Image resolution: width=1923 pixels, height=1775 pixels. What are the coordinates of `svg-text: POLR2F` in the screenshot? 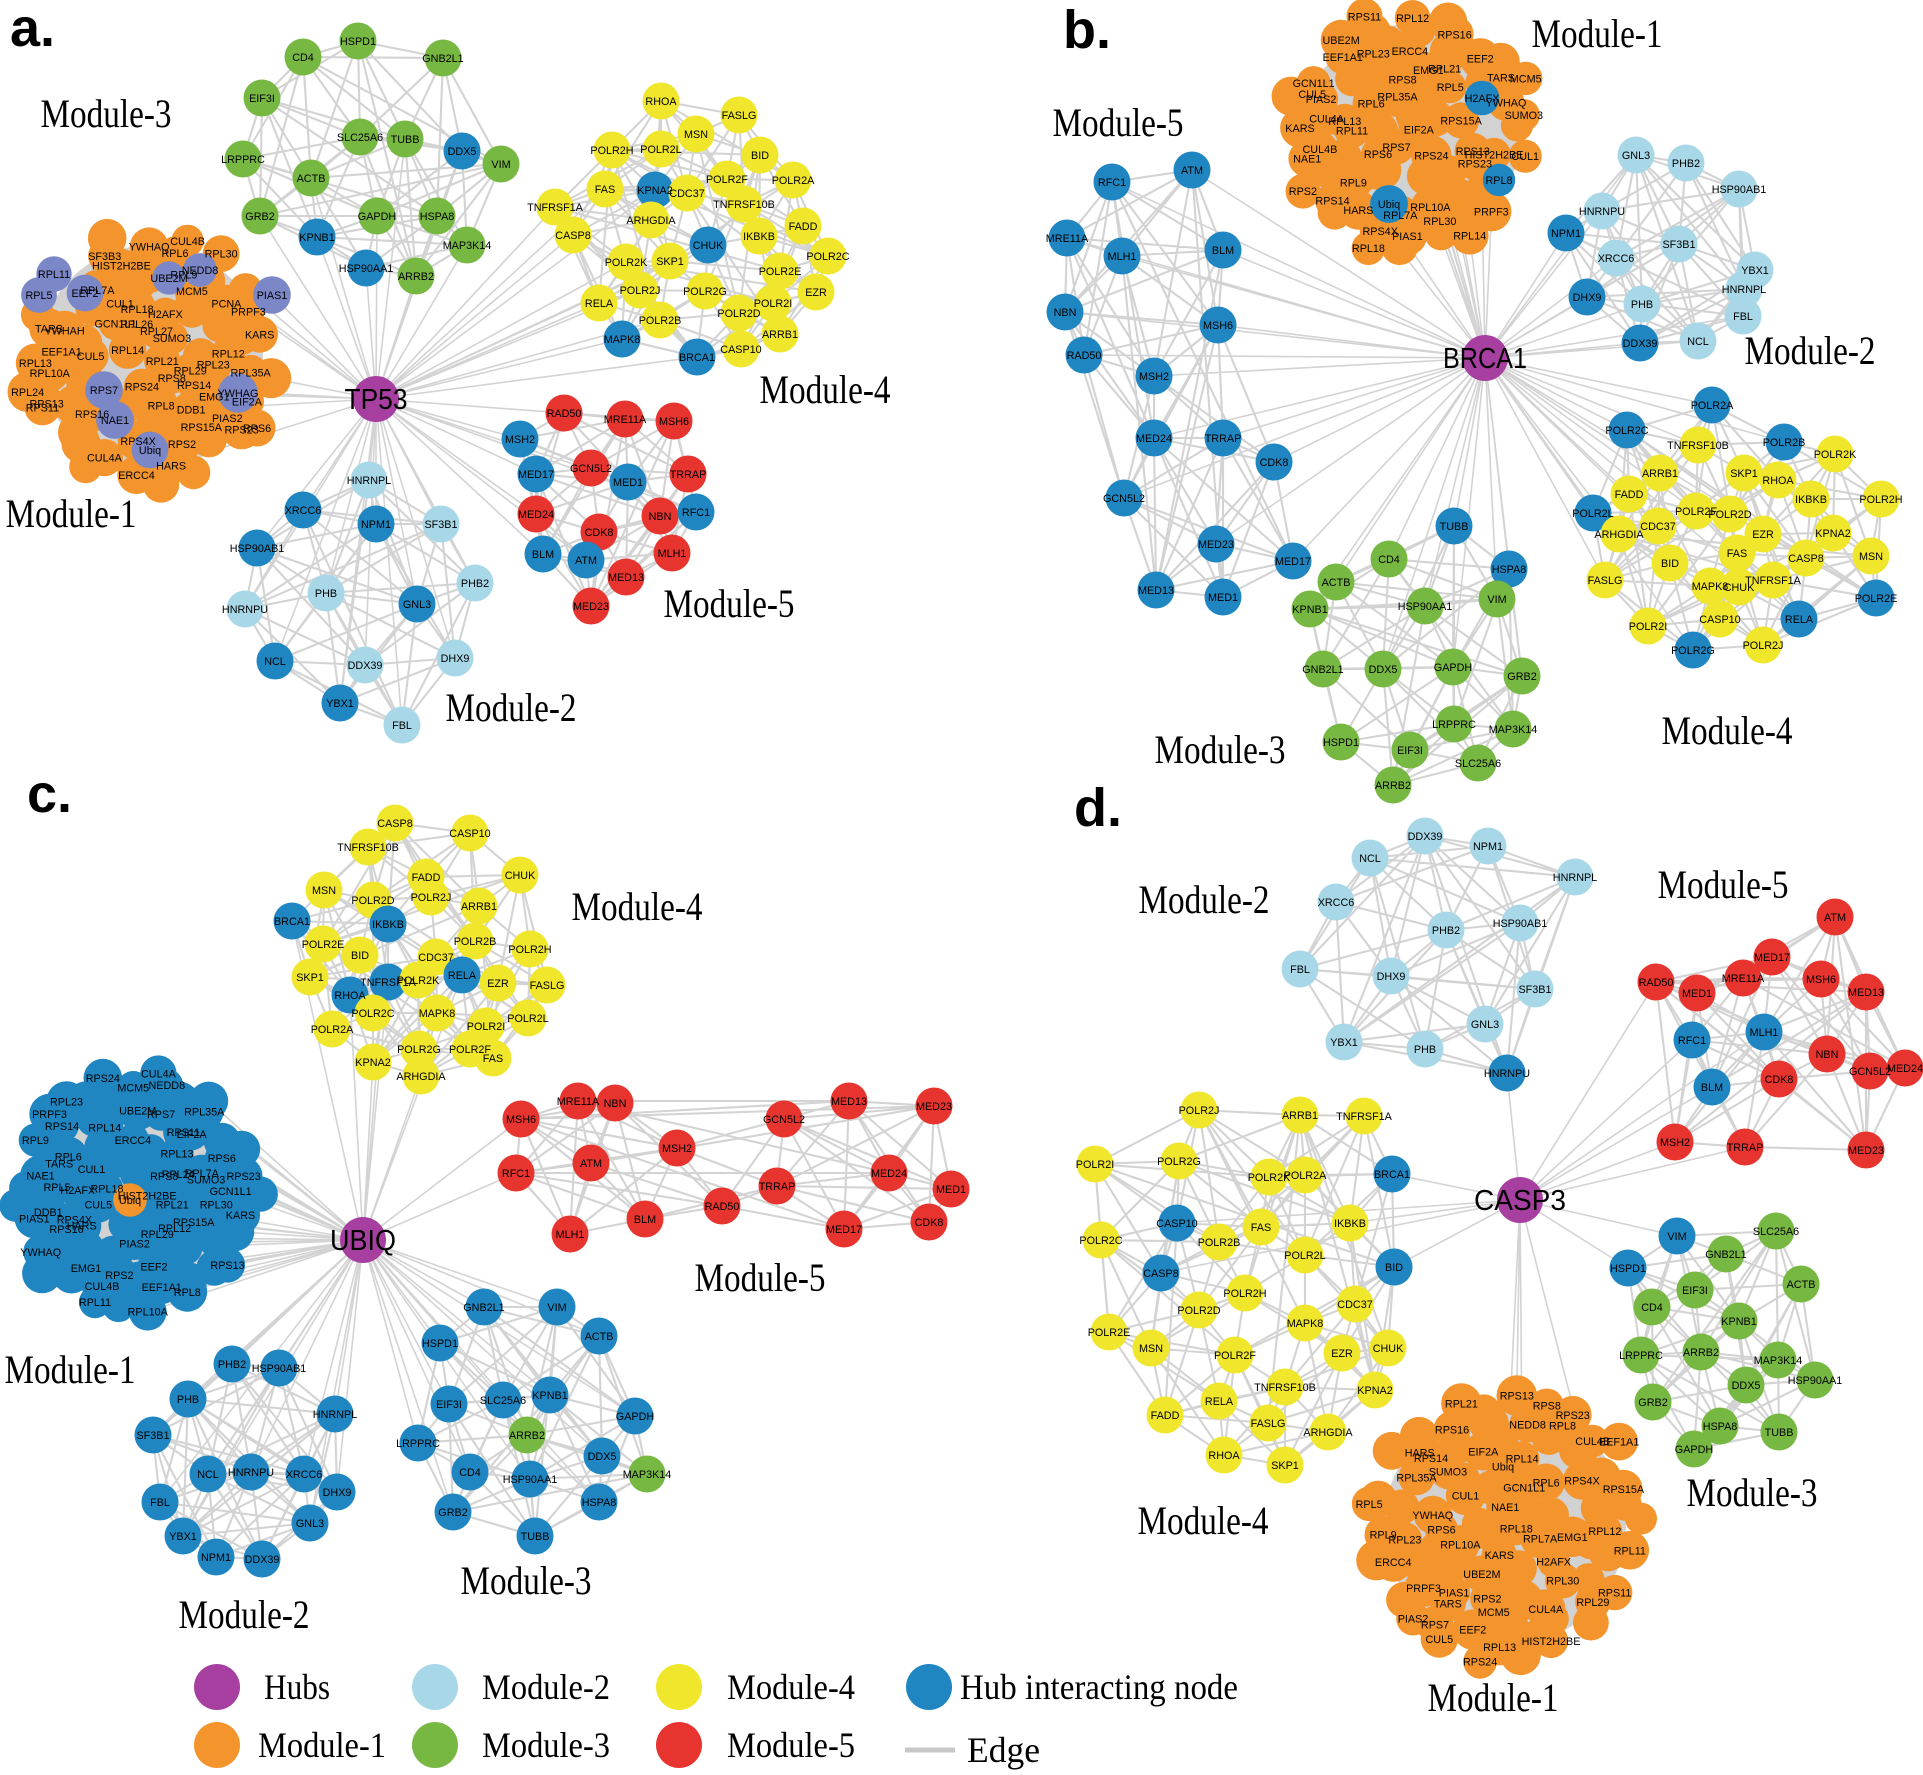 It's located at (1235, 1356).